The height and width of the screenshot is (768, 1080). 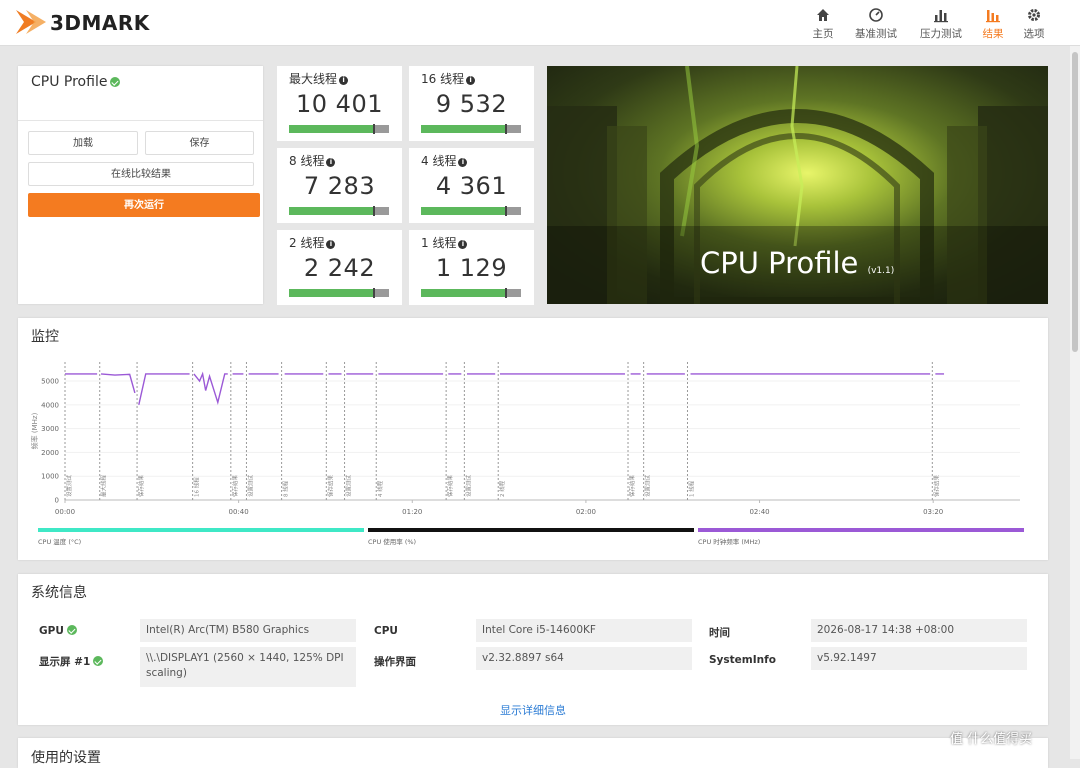 What do you see at coordinates (991, 739) in the screenshot?
I see `watermark: 值 什么值得买` at bounding box center [991, 739].